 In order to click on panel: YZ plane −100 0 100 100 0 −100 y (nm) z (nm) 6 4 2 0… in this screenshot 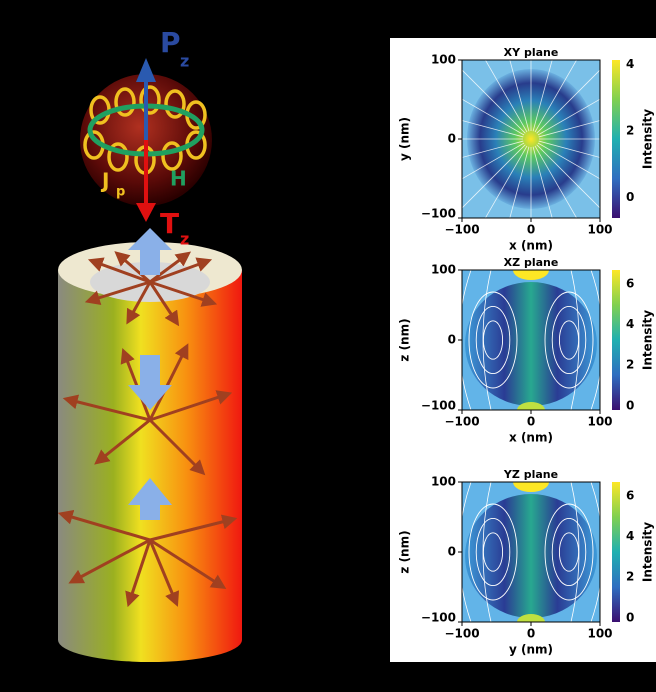, I will do `click(526, 562)`.